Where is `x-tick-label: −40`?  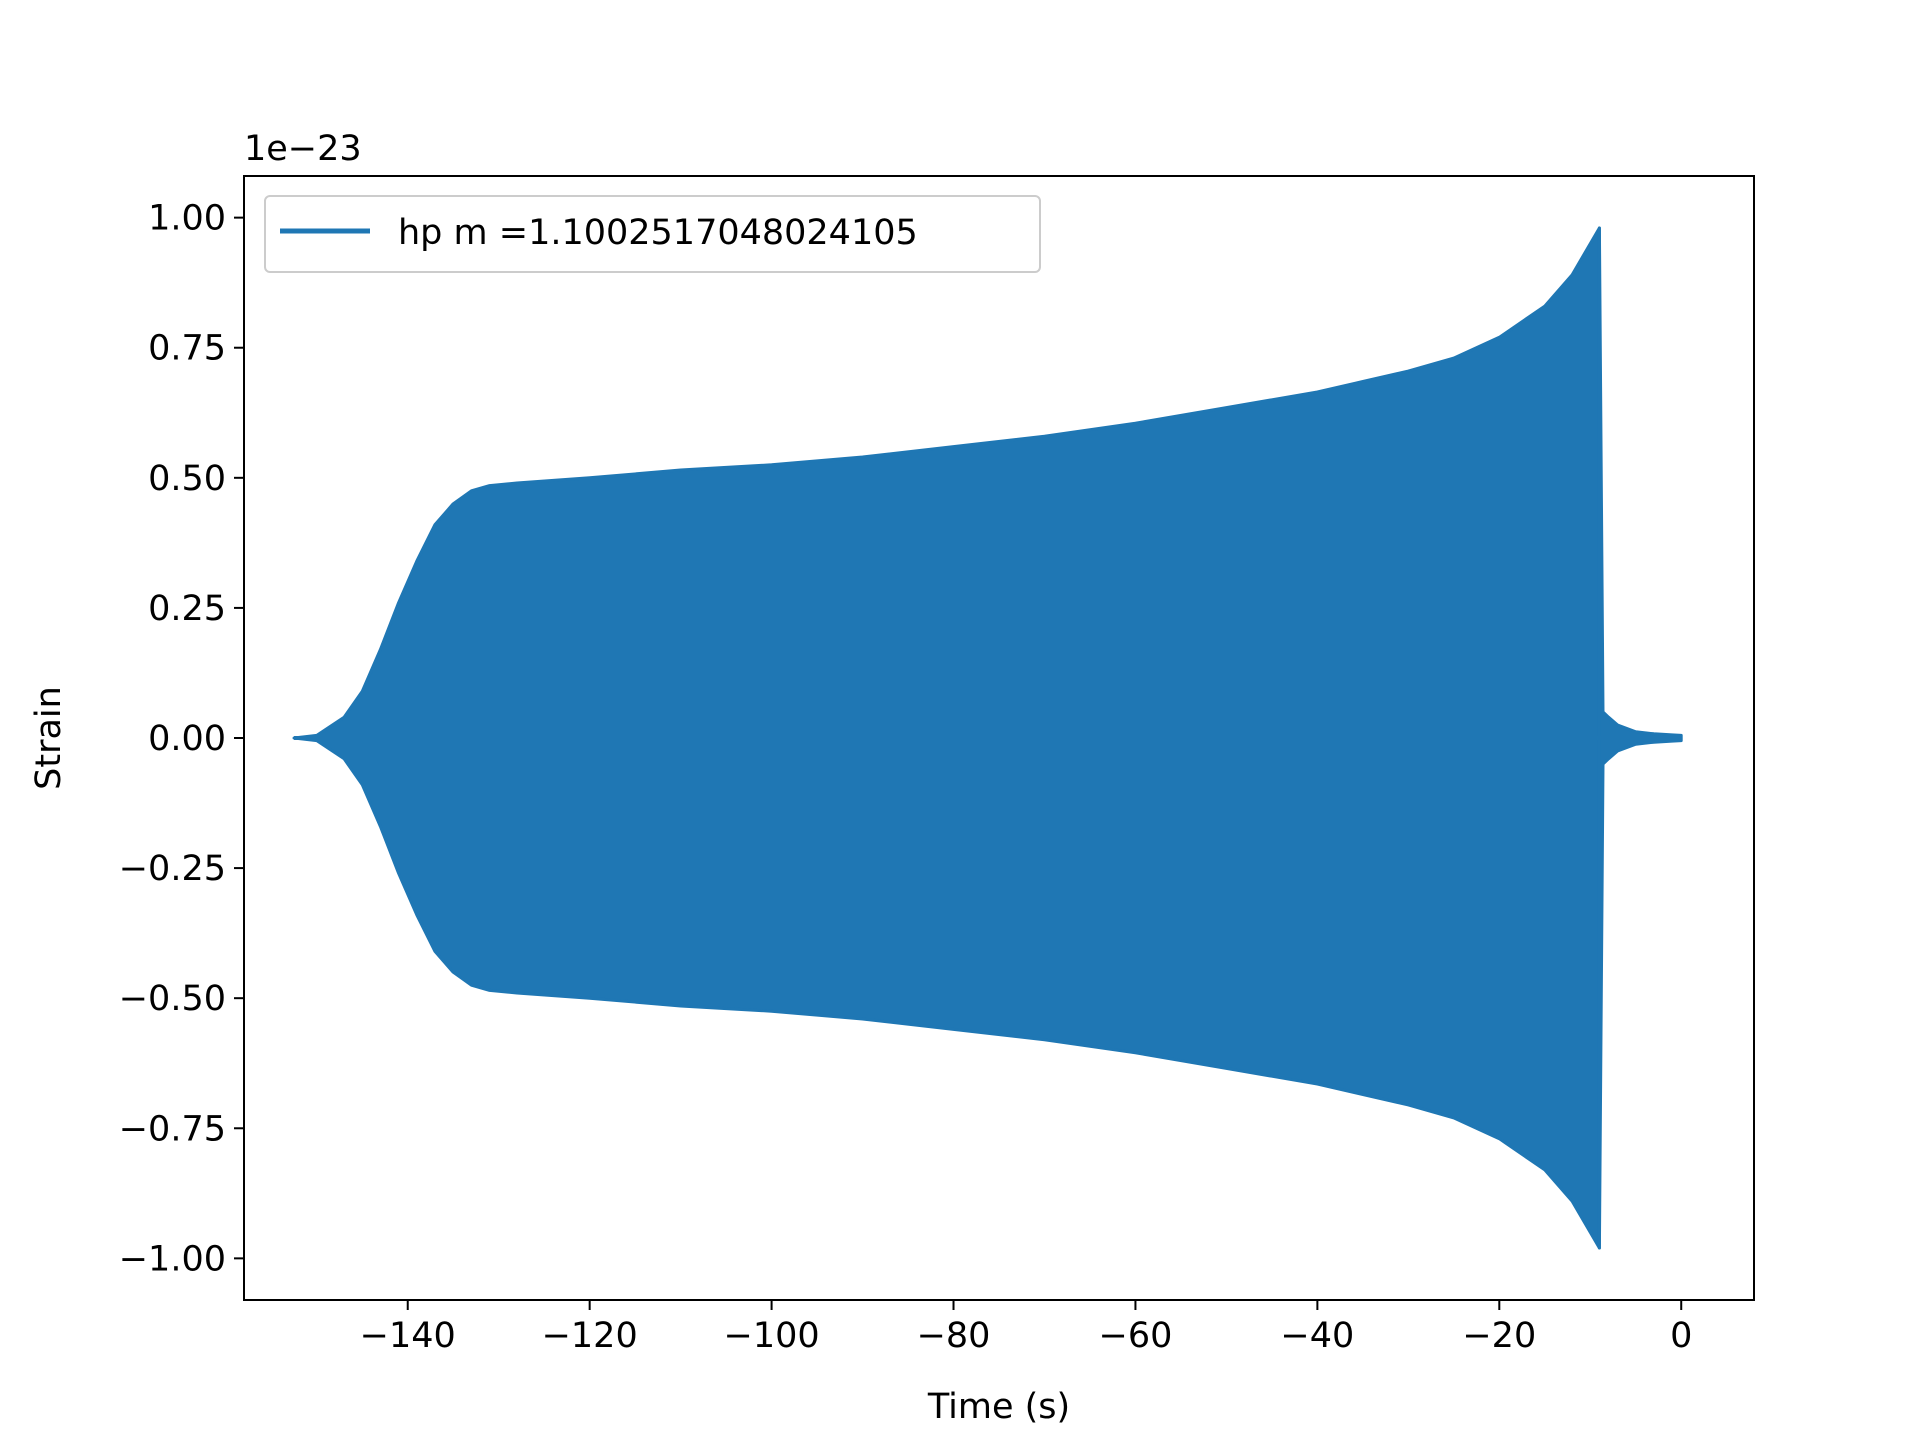 x-tick-label: −40 is located at coordinates (1317, 1336).